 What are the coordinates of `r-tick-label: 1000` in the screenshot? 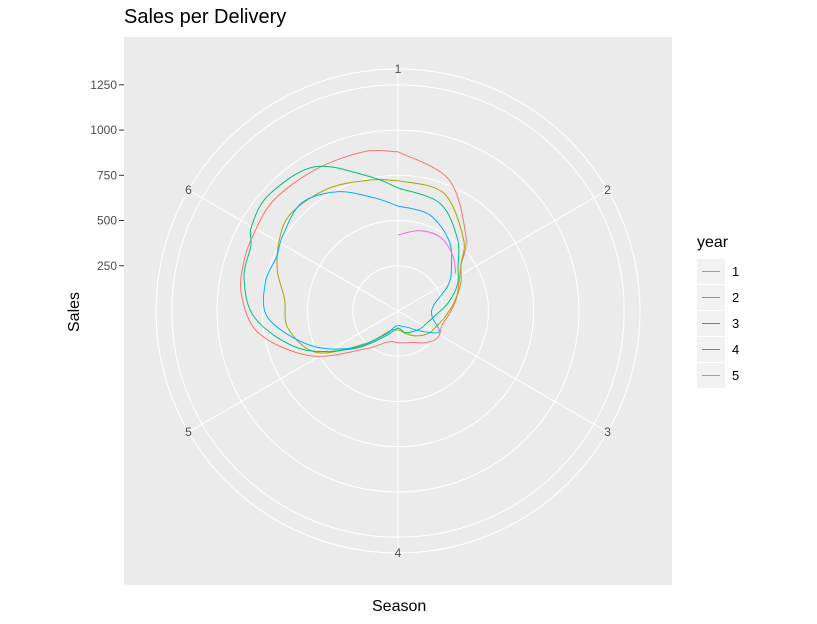 It's located at (103, 130).